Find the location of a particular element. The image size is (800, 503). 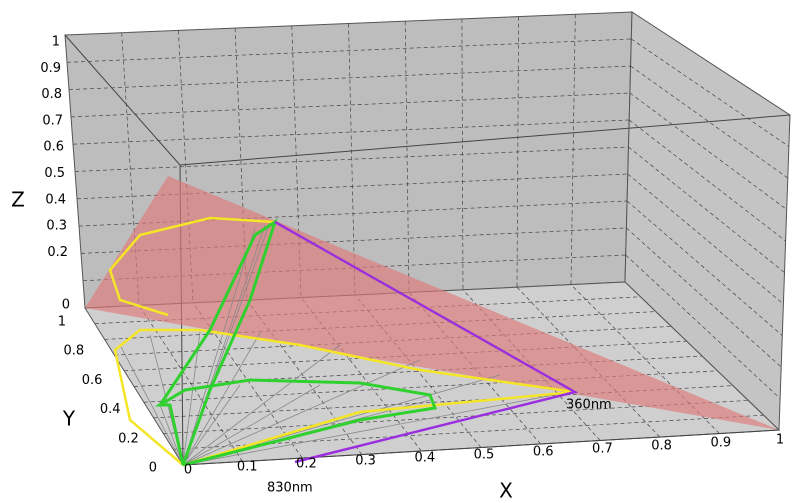

z-tick-label: 1 is located at coordinates (56, 42).